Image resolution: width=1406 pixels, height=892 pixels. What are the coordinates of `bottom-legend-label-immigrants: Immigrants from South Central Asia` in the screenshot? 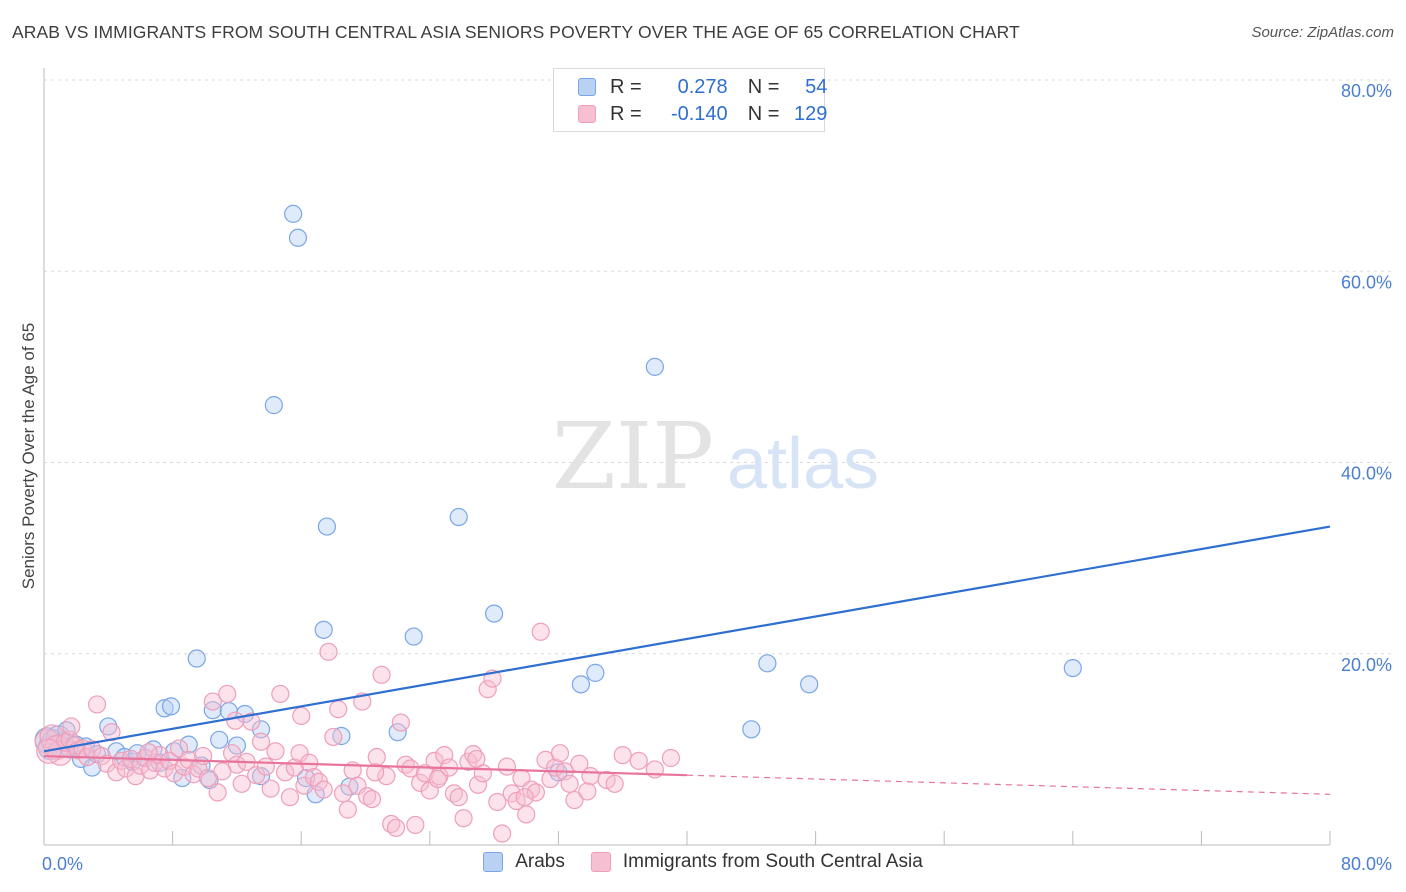 It's located at (772, 861).